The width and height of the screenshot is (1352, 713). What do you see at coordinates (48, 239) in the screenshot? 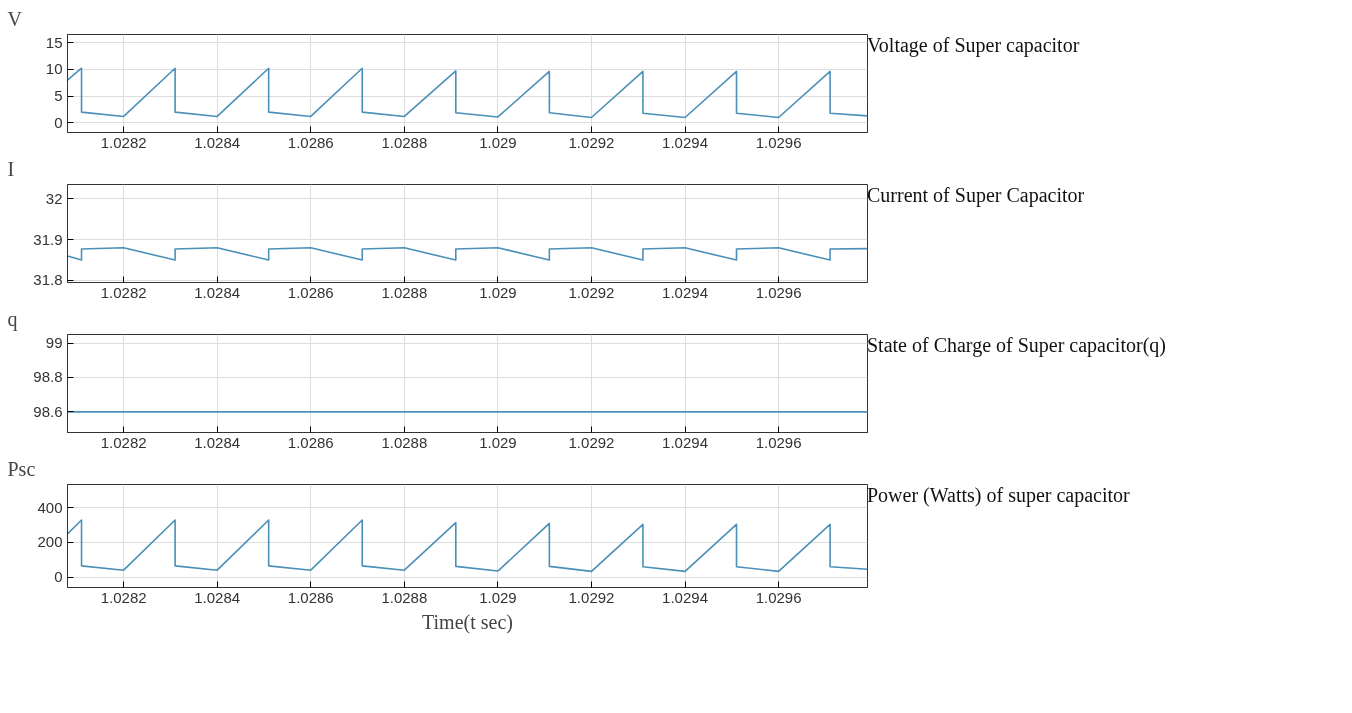
I see `y-tick-label: 31.9` at bounding box center [48, 239].